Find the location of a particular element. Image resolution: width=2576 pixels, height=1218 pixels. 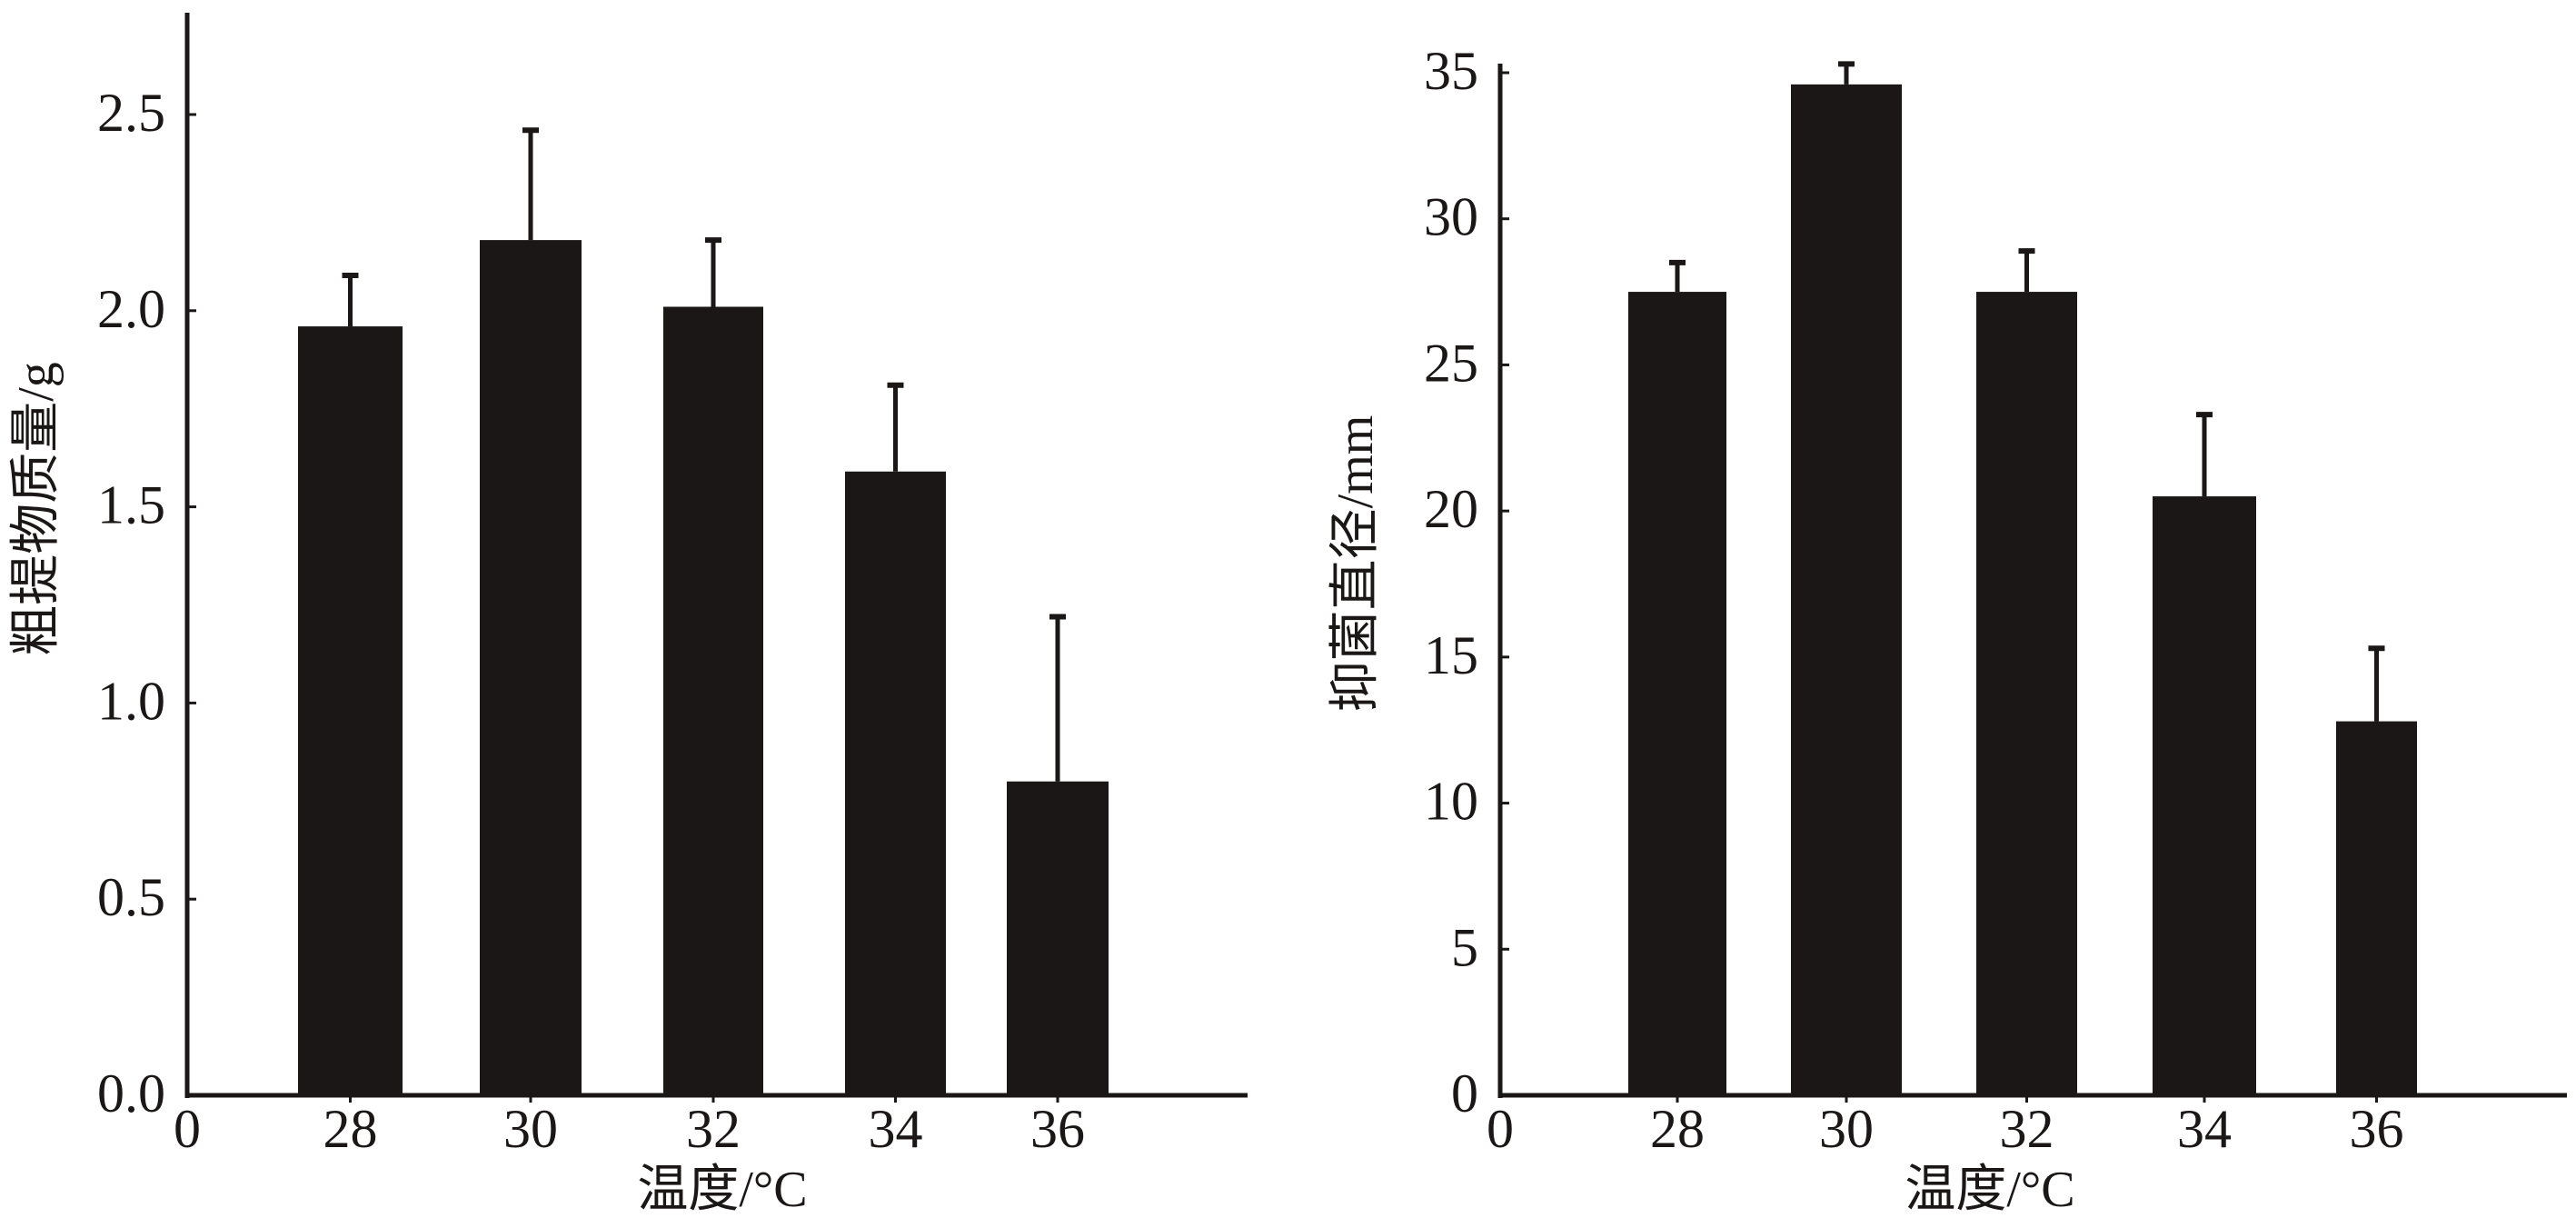

y-tick-label: 5 is located at coordinates (1464, 947).